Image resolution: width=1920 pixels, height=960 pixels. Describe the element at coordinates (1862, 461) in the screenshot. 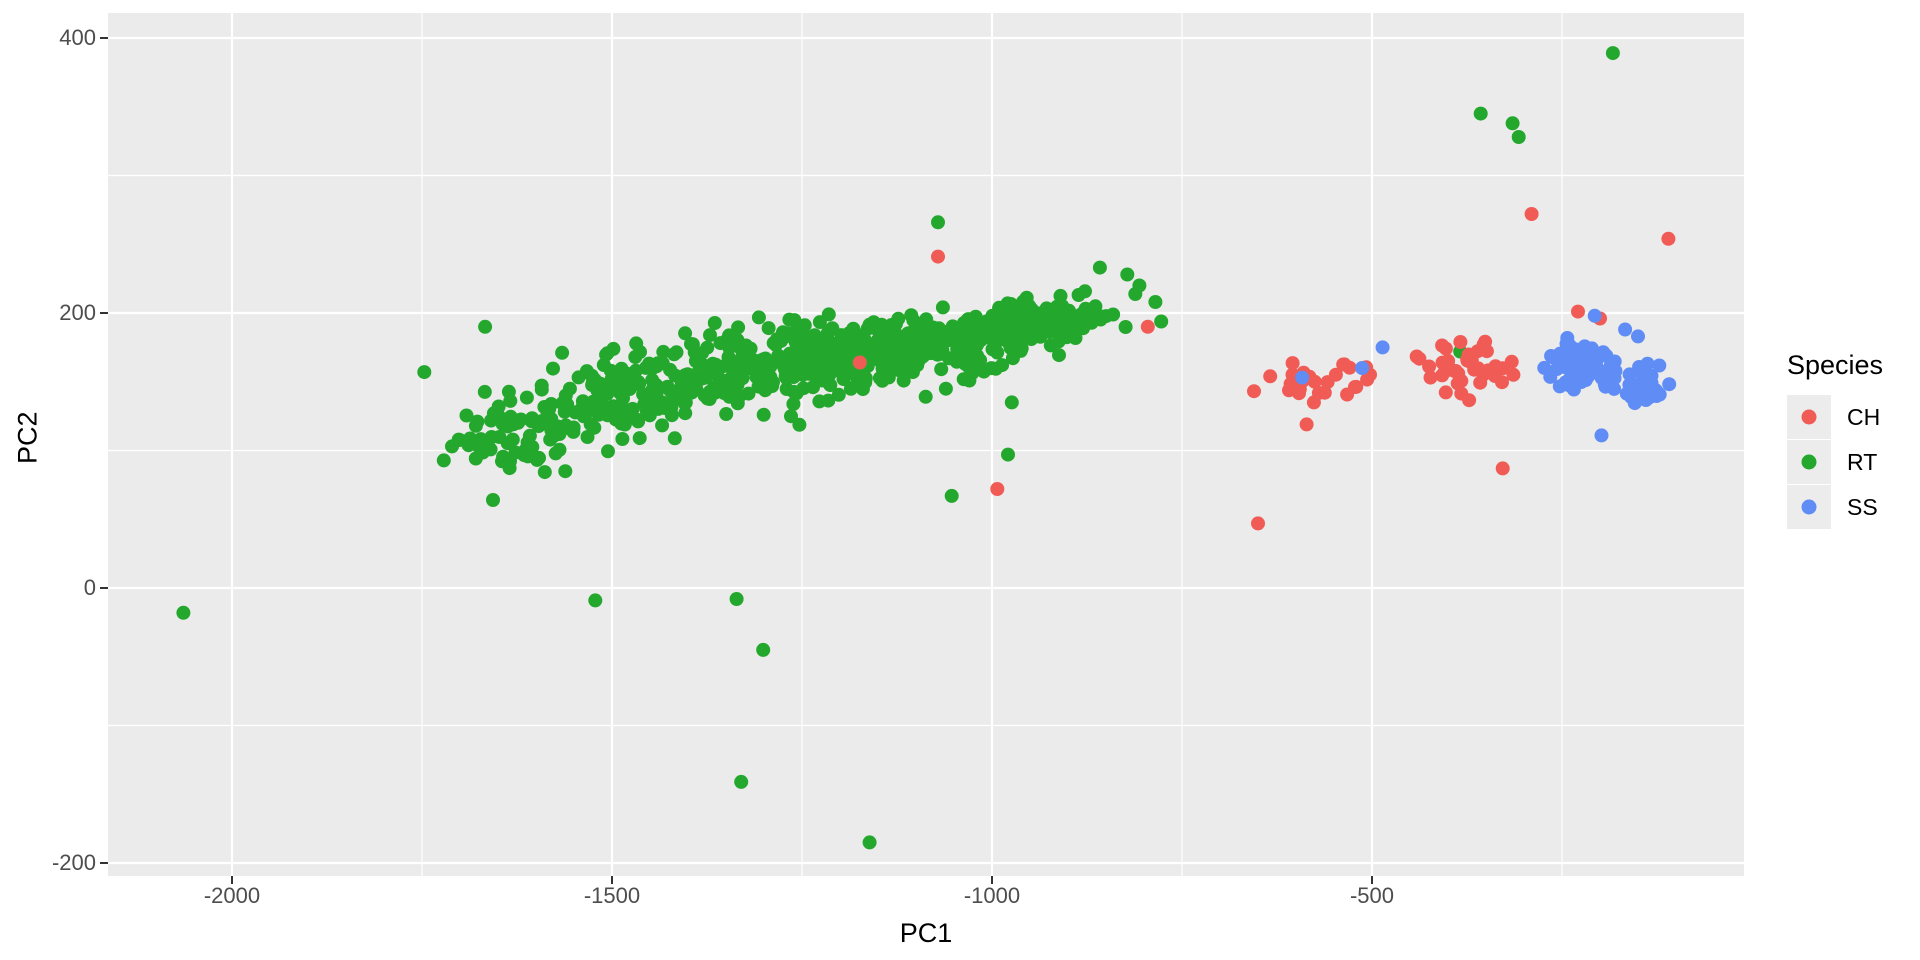

I see `legend-item-label: RT` at that location.